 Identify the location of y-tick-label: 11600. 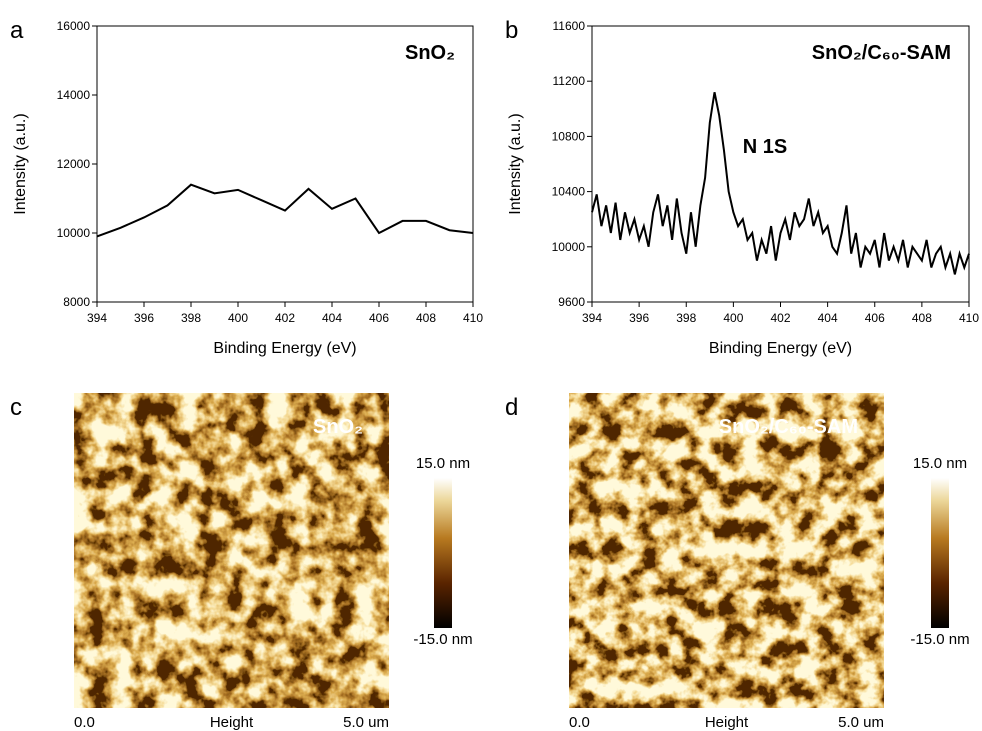
(569, 26).